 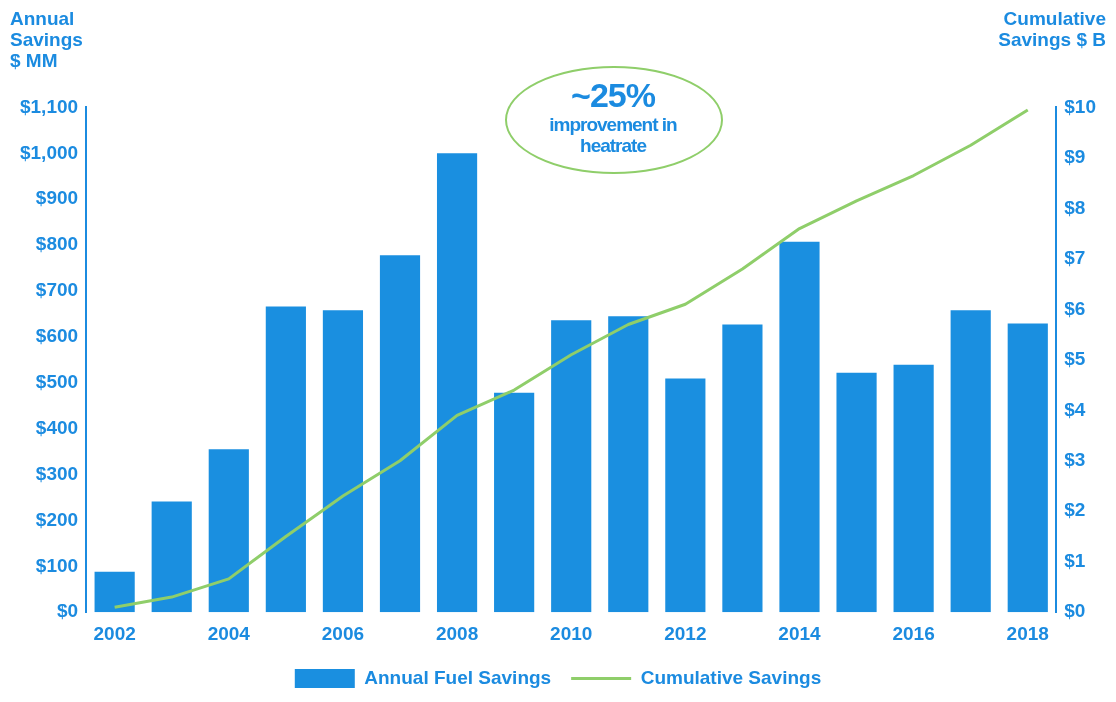 What do you see at coordinates (685, 633) in the screenshot?
I see `x-tick-label: 2012` at bounding box center [685, 633].